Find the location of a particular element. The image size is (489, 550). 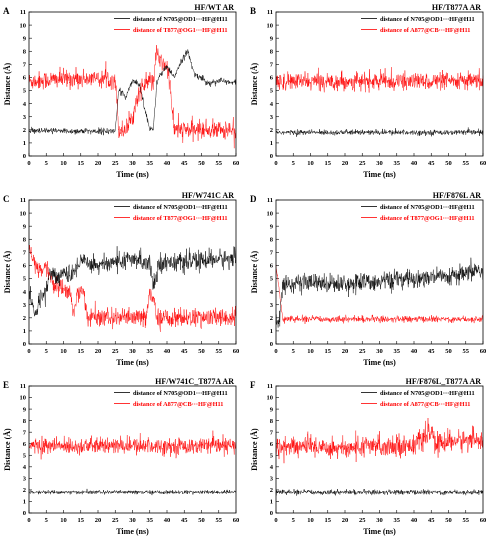

plot-frame is located at coordinates (379, 449).